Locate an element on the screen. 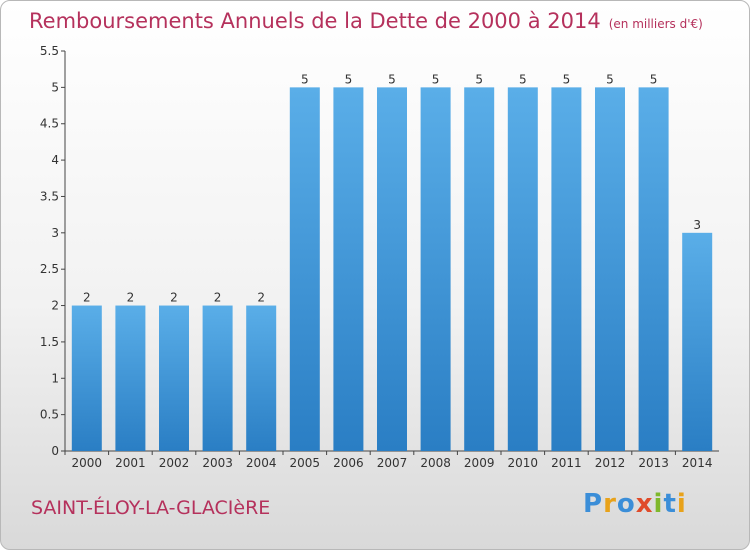 This screenshot has width=750, height=550. value-label-2000: 2 is located at coordinates (87, 298).